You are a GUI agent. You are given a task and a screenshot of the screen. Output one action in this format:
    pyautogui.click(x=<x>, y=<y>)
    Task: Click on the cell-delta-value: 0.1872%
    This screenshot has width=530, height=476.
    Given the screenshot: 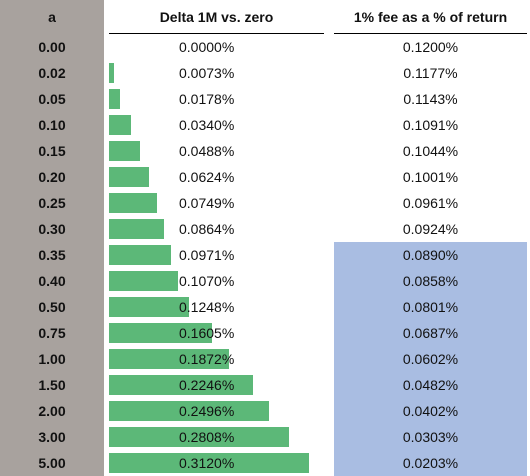 What is the action you would take?
    pyautogui.click(x=207, y=359)
    